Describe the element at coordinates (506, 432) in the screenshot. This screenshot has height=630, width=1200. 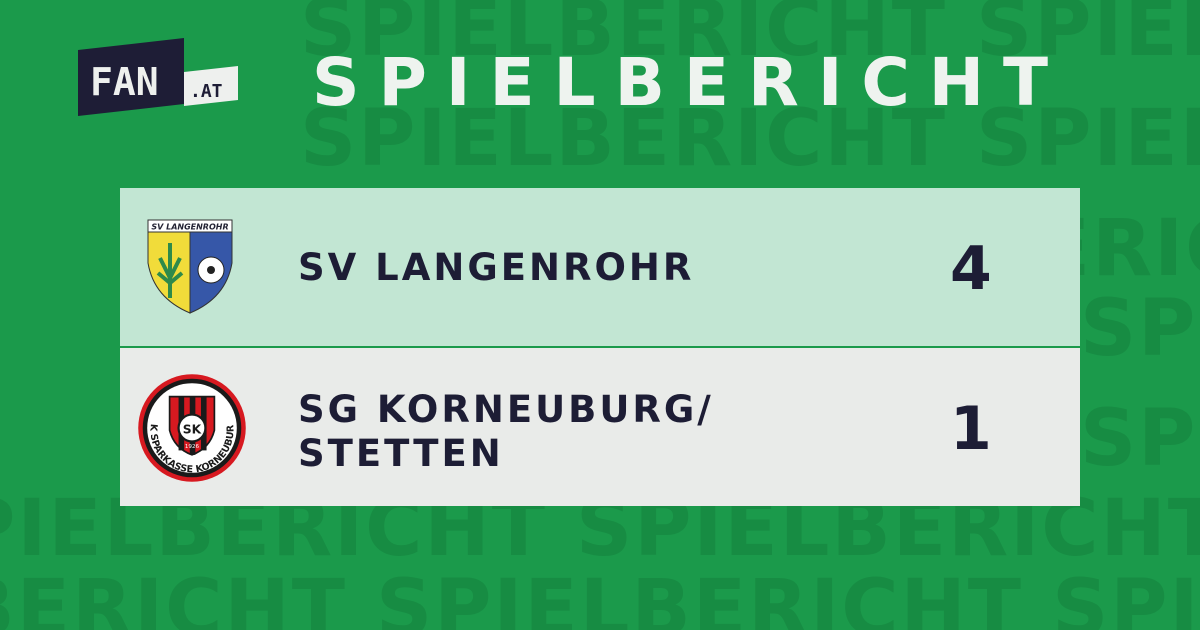
I see `away-team-name: SG KORNEUBURG/ STETTEN` at that location.